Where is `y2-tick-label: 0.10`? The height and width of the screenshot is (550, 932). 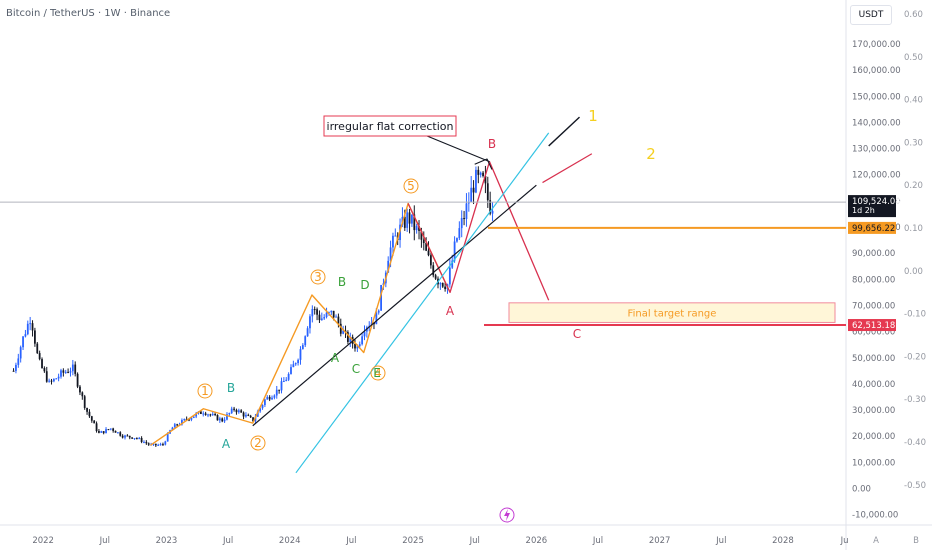 y2-tick-label: 0.10 is located at coordinates (913, 229).